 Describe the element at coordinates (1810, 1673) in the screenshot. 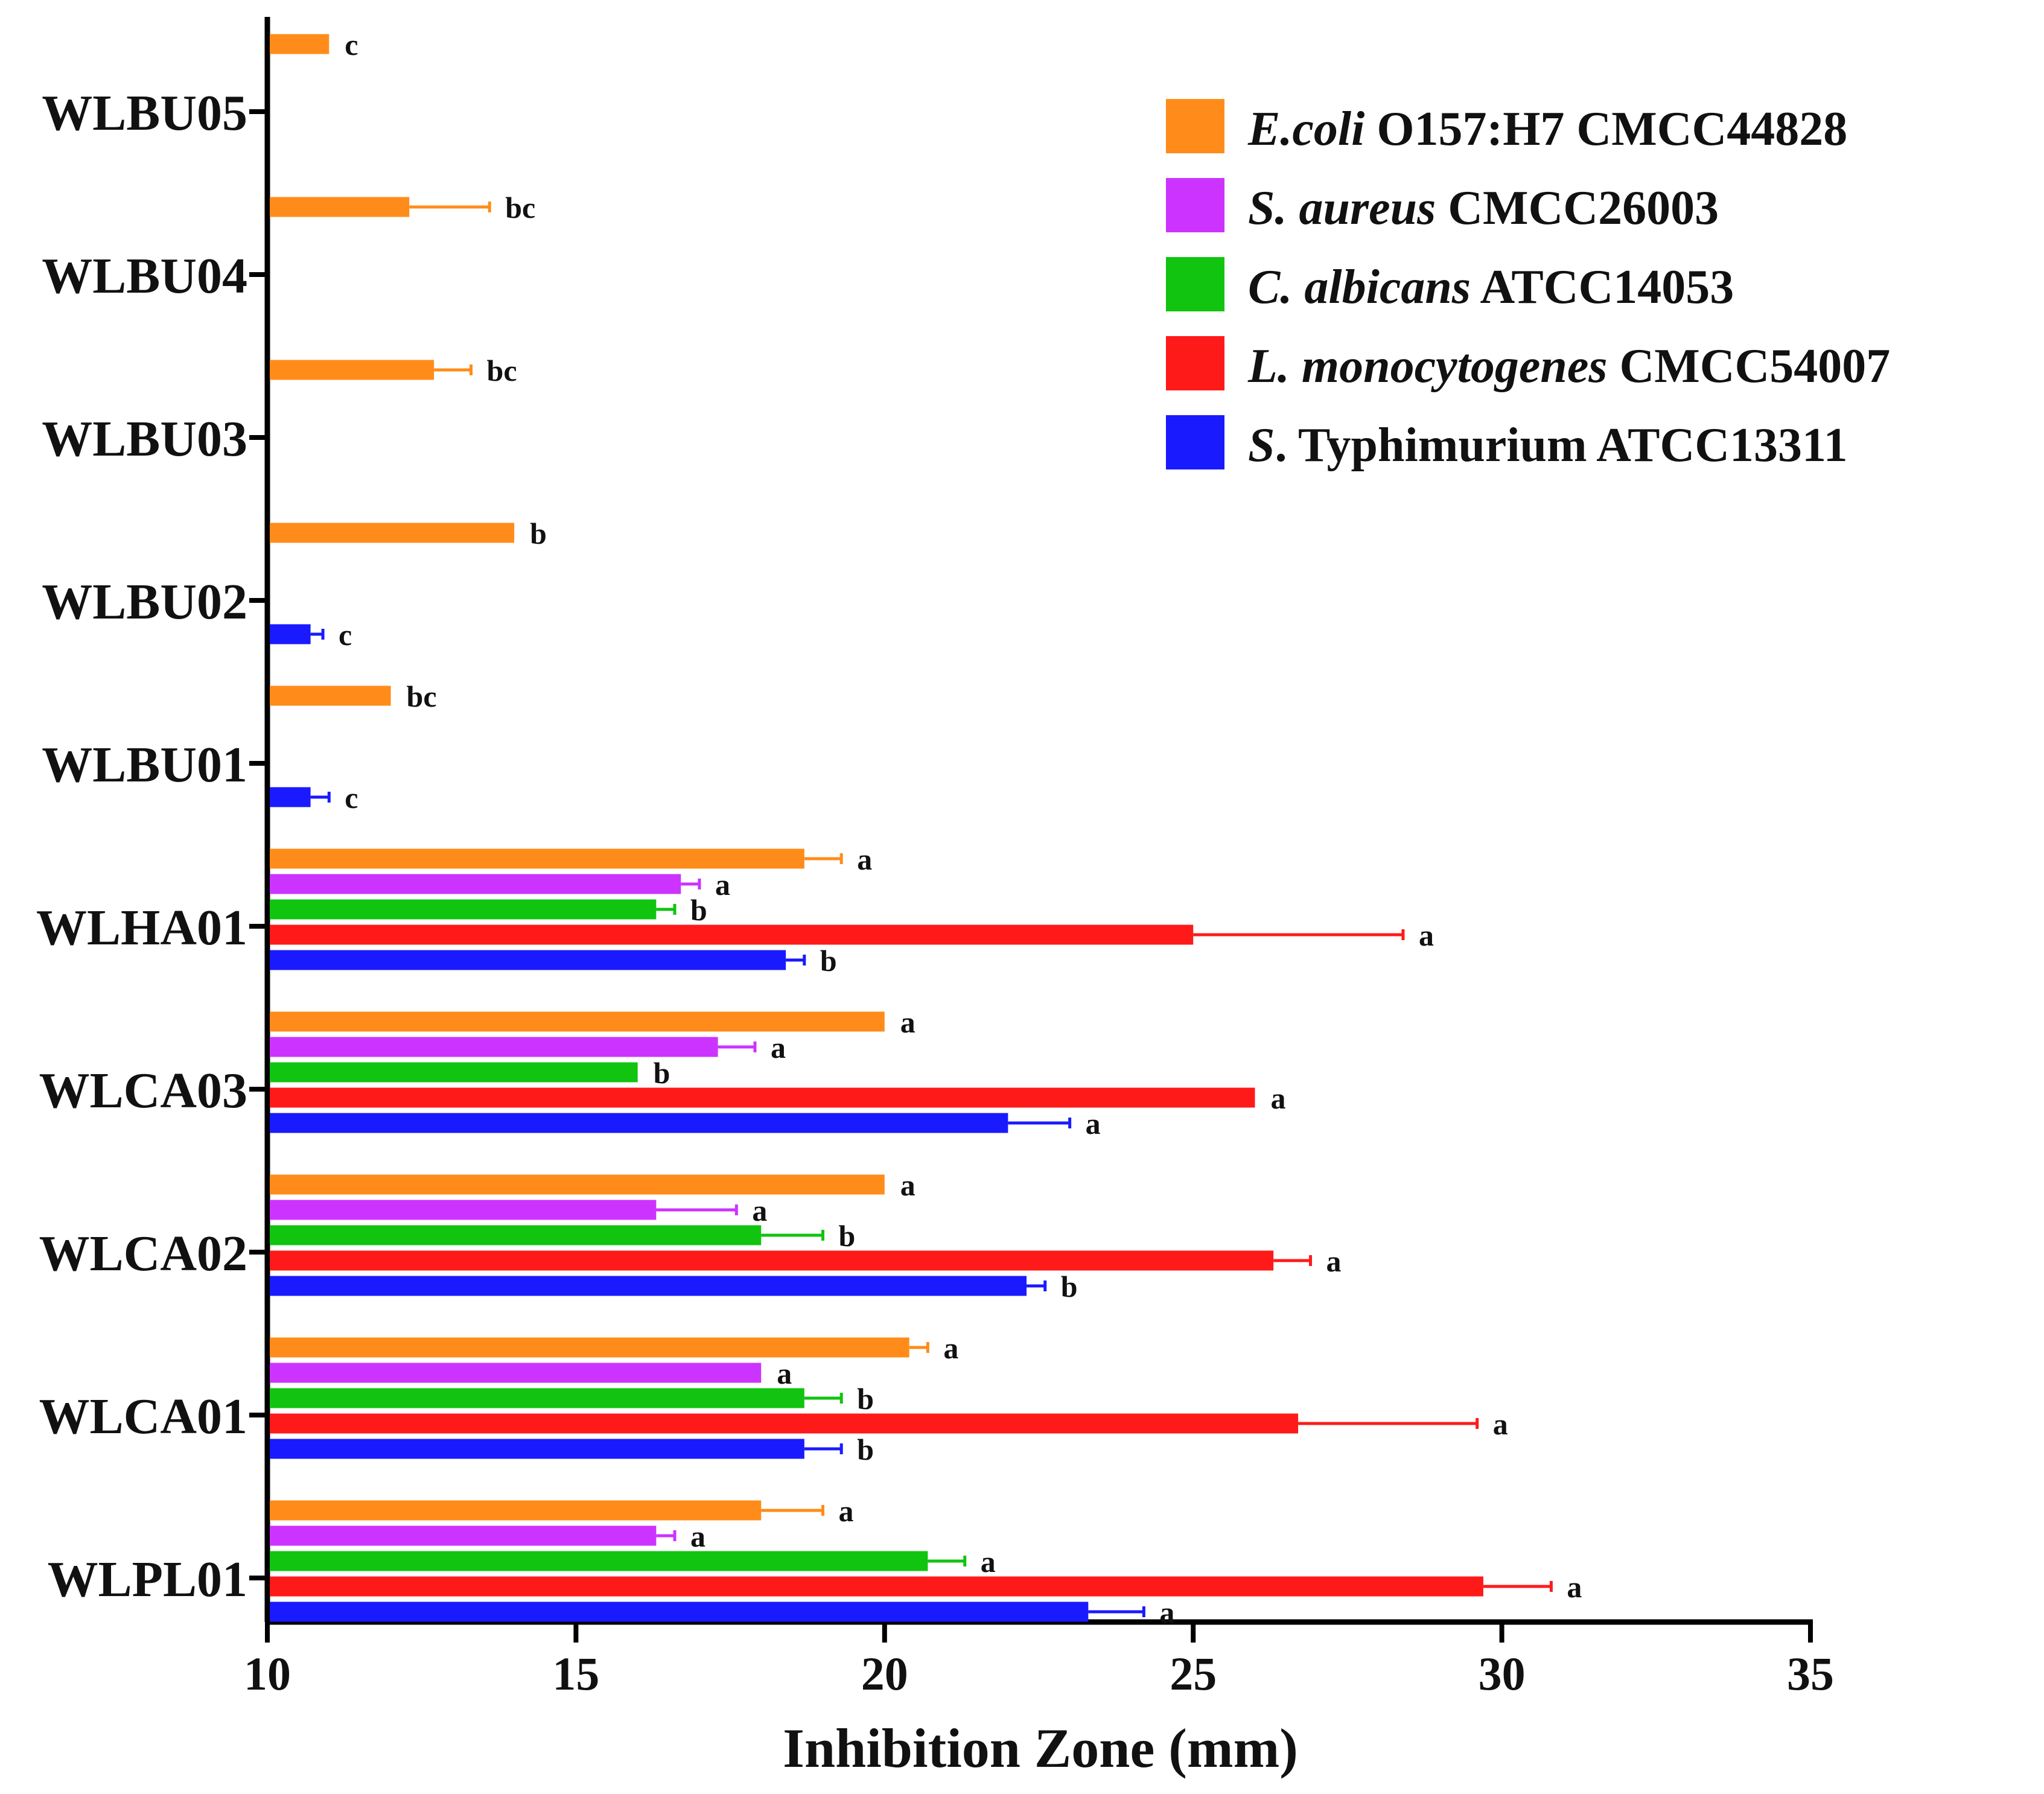

I see `x-tick-label: 35` at that location.